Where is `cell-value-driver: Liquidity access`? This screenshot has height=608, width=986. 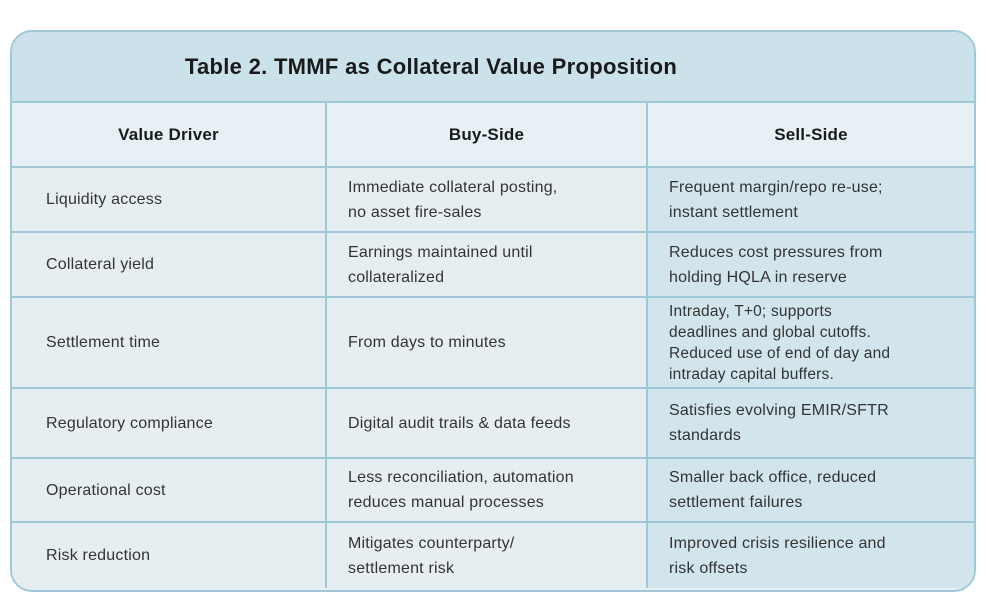 cell-value-driver: Liquidity access is located at coordinates (169, 198).